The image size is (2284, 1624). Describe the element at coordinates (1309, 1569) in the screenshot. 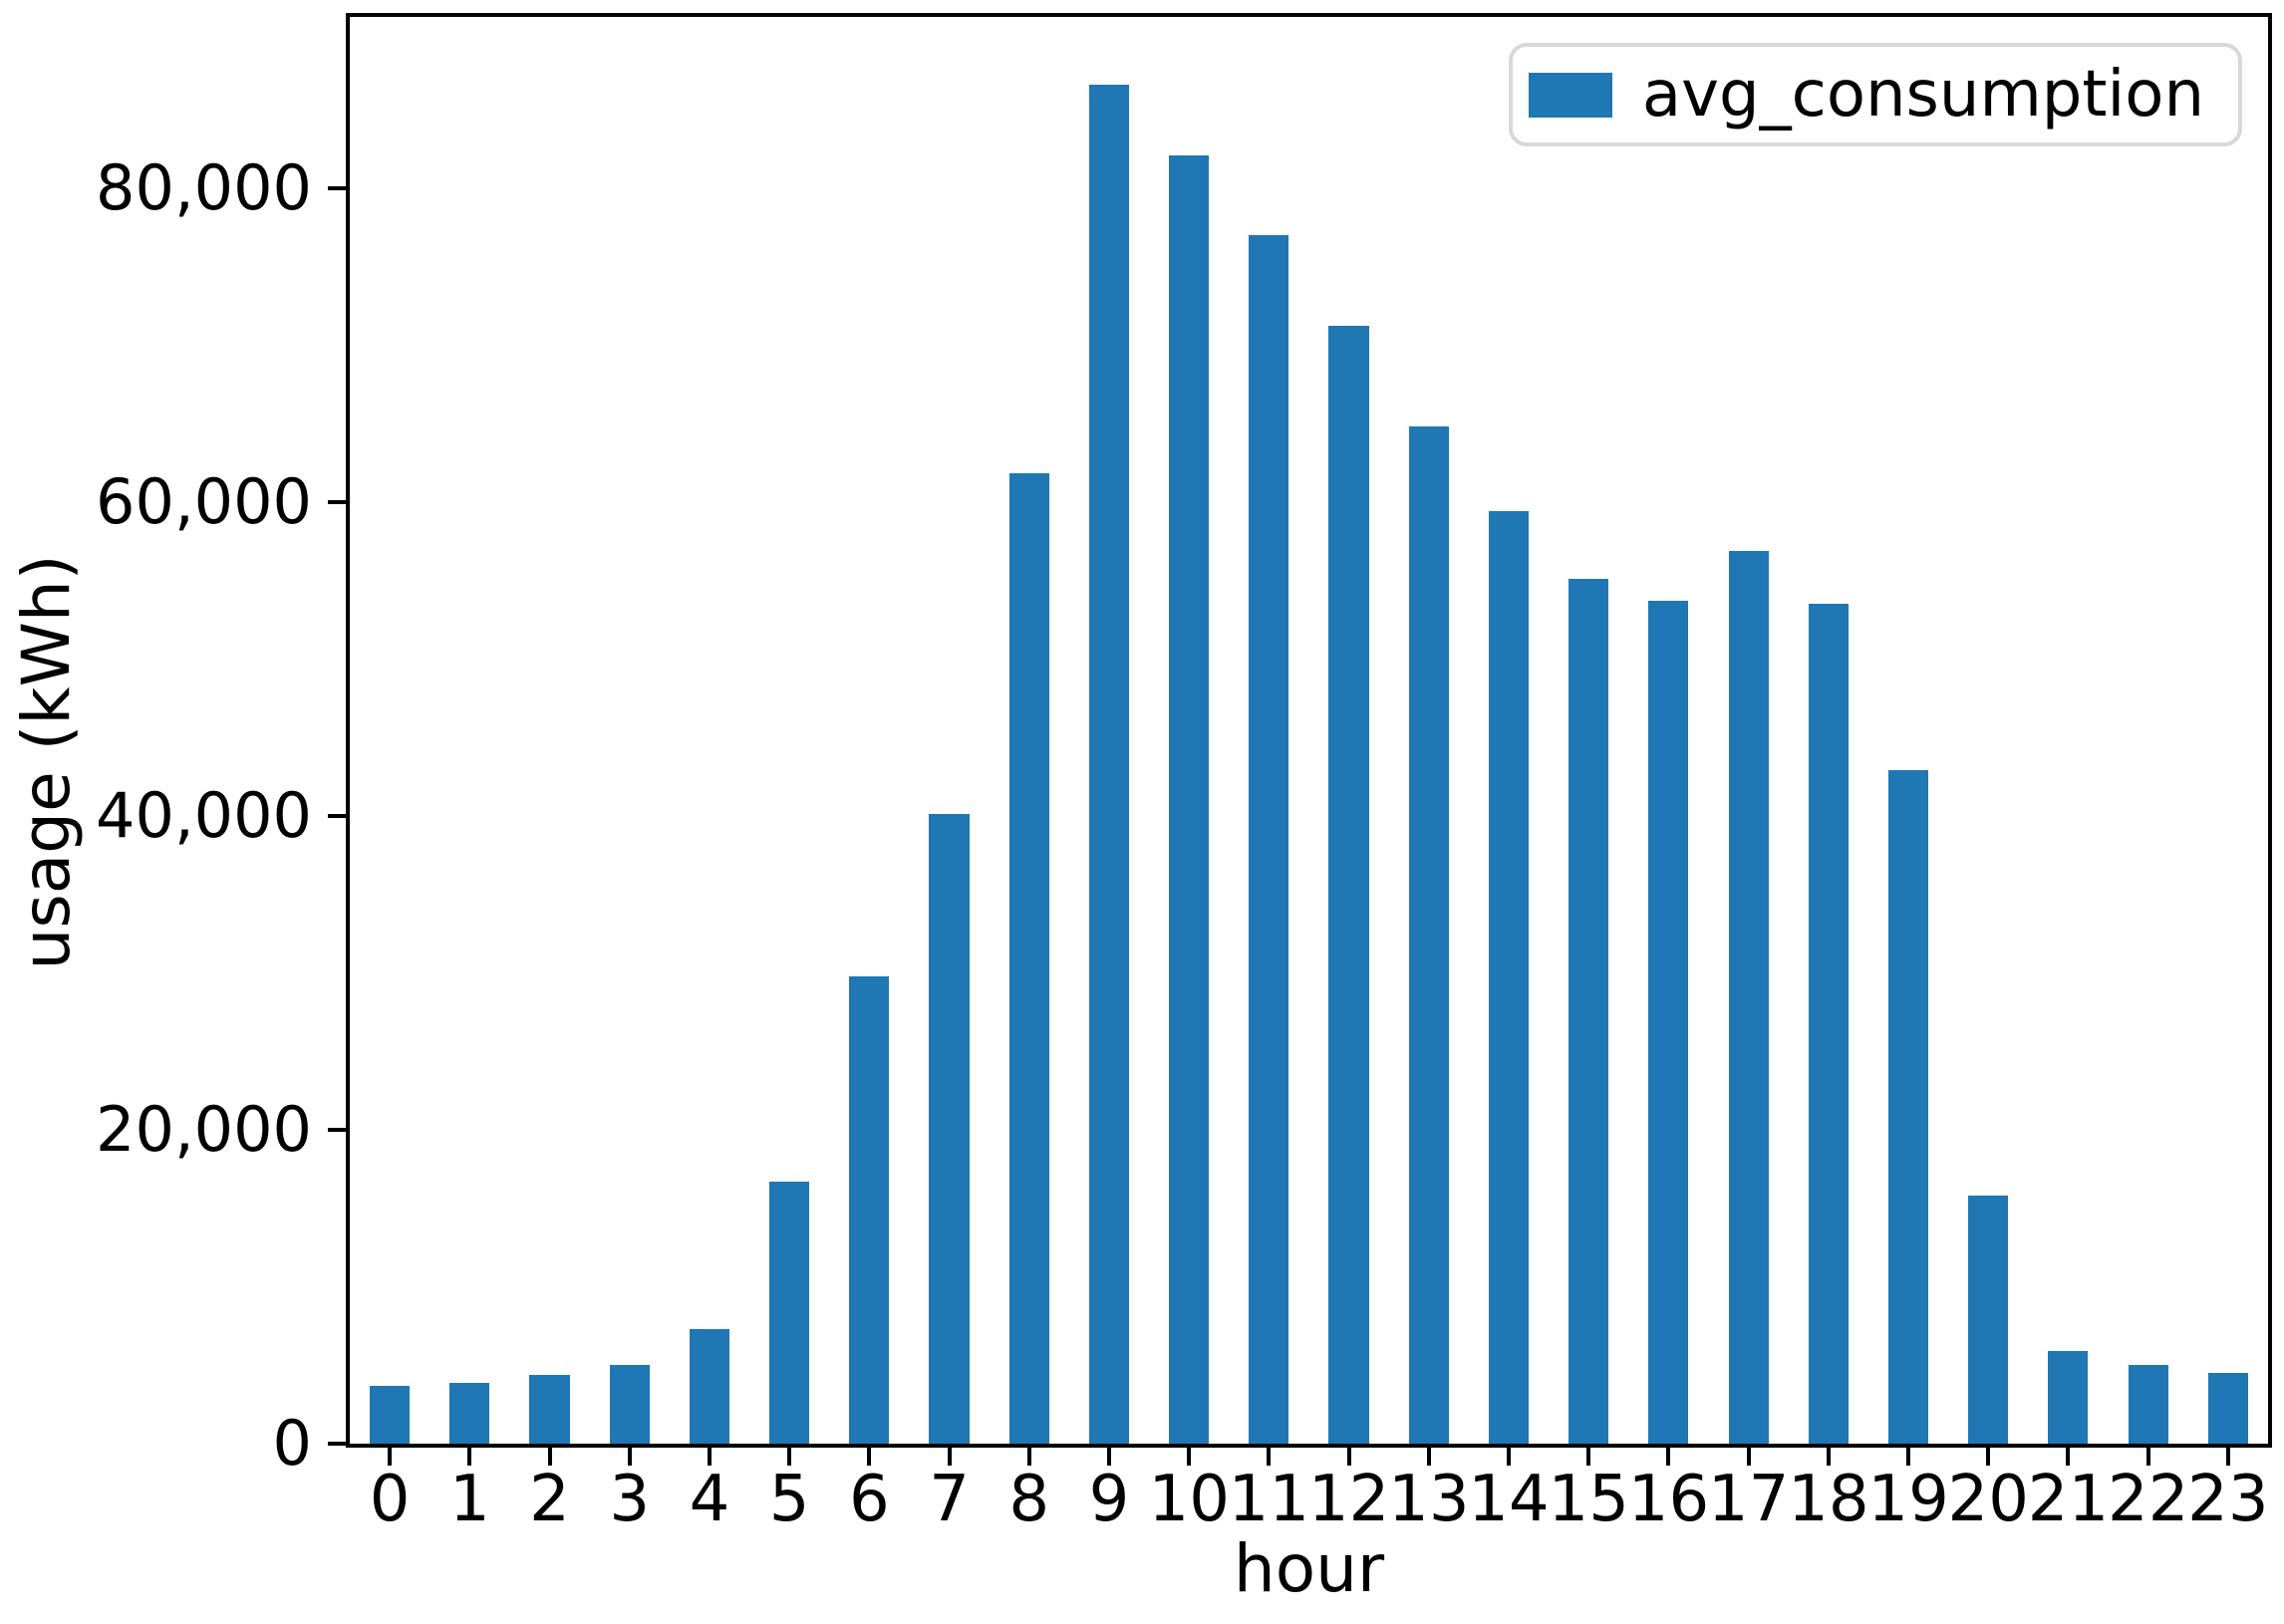

I see `x-axis-title: hour` at that location.